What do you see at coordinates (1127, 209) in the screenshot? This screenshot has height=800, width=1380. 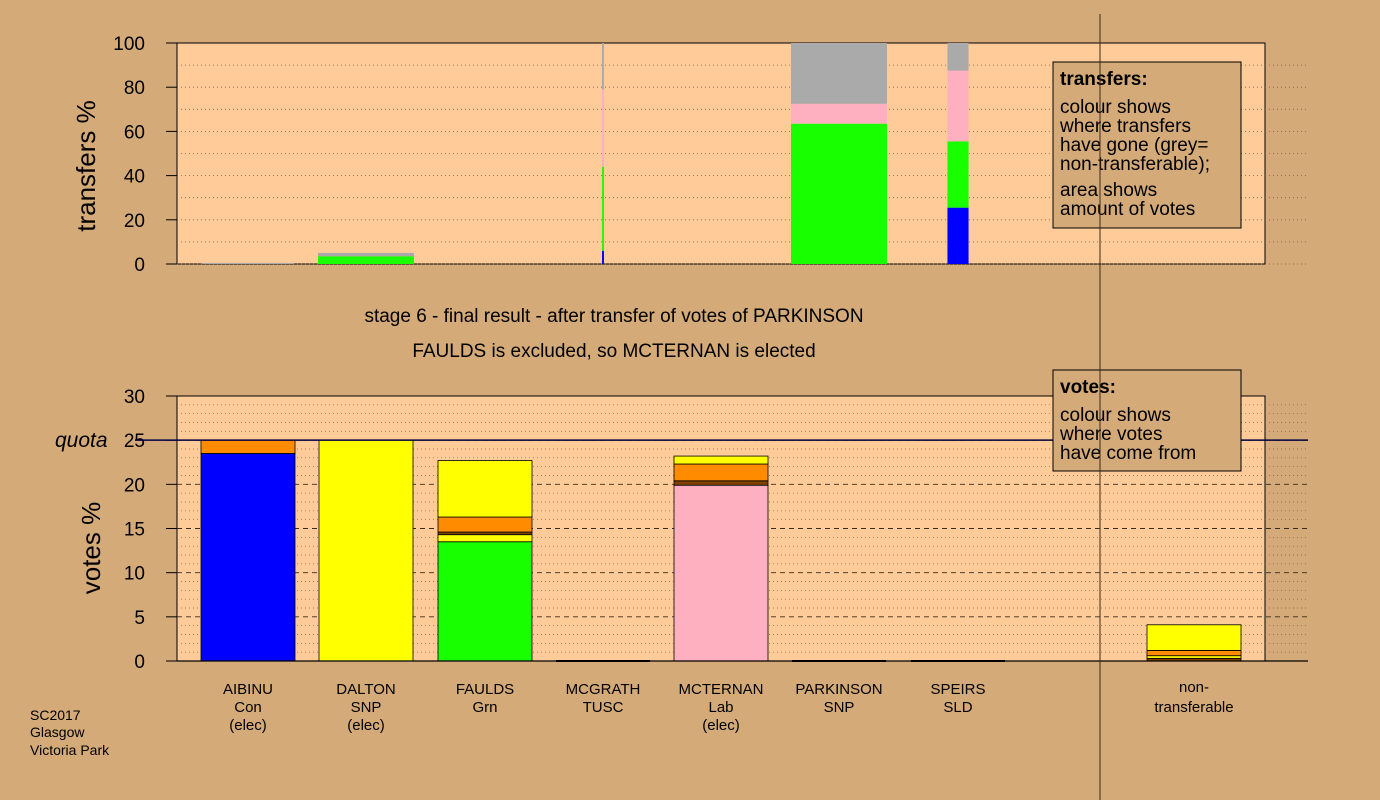 I see `transfers-legend-line: amount of votes` at bounding box center [1127, 209].